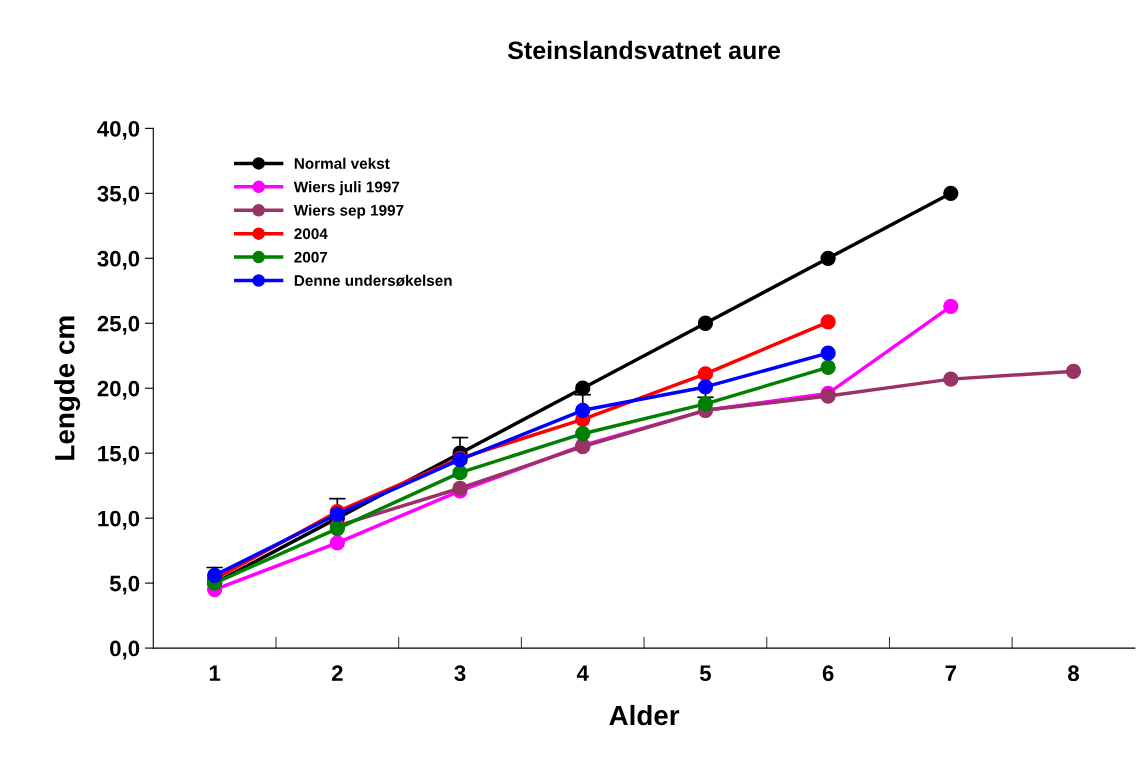  Describe the element at coordinates (118, 130) in the screenshot. I see `y-tick-label: 40,0` at that location.